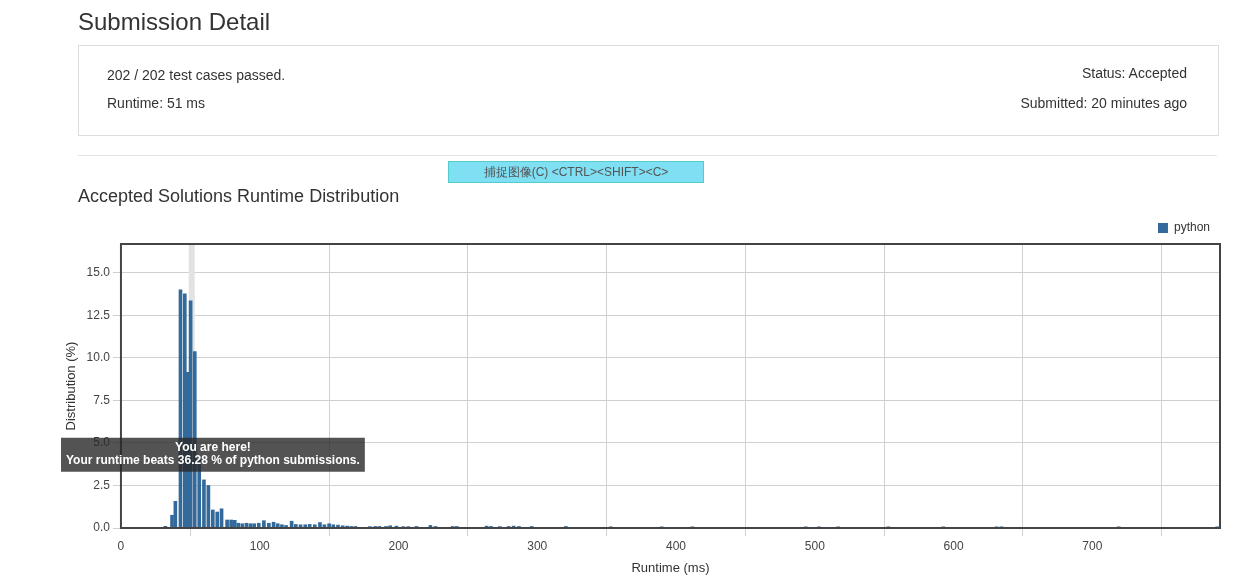  What do you see at coordinates (102, 399) in the screenshot?
I see `y-tick-label: 7.5` at bounding box center [102, 399].